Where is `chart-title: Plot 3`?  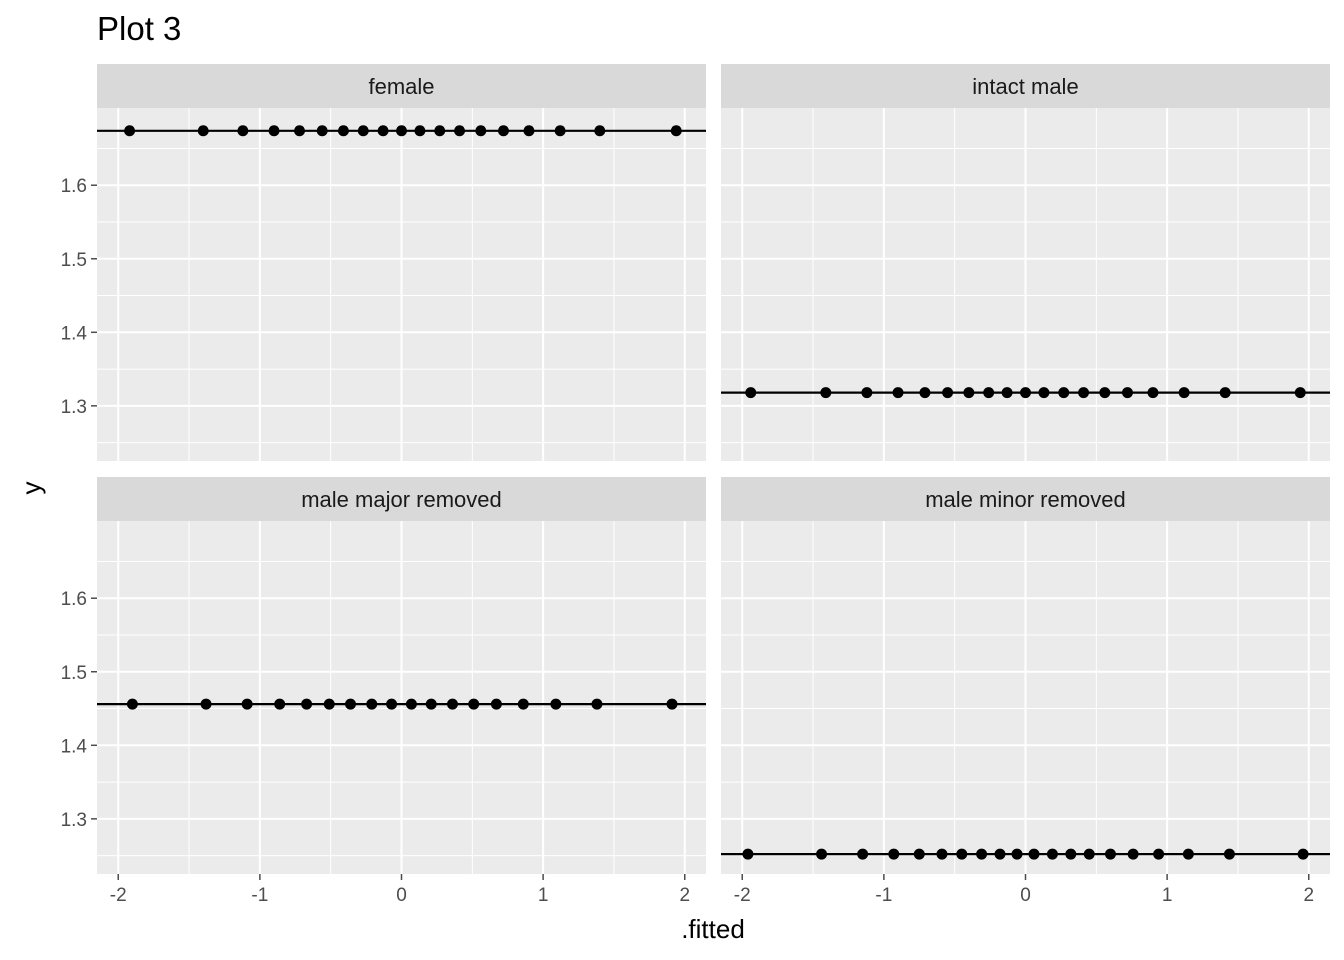 chart-title: Plot 3 is located at coordinates (139, 28).